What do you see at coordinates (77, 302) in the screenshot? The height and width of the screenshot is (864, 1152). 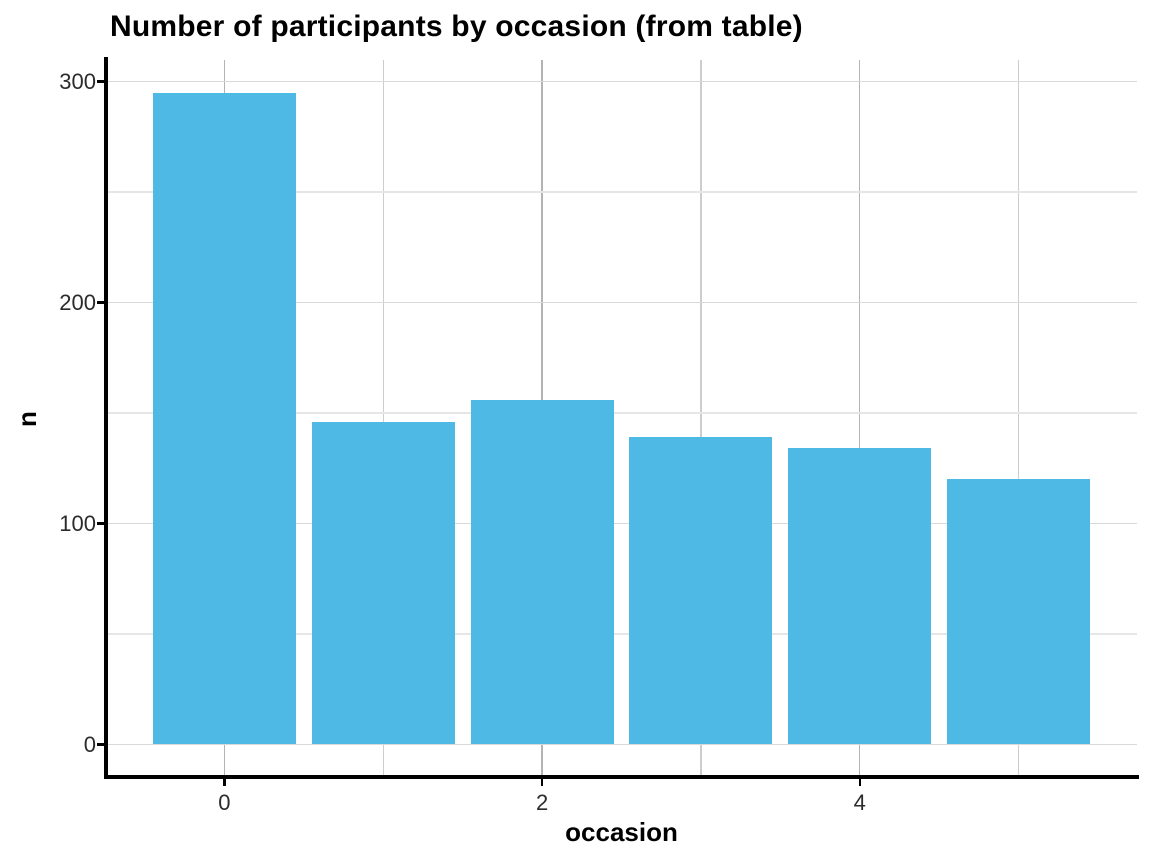 I see `y-tick-label: 200` at bounding box center [77, 302].